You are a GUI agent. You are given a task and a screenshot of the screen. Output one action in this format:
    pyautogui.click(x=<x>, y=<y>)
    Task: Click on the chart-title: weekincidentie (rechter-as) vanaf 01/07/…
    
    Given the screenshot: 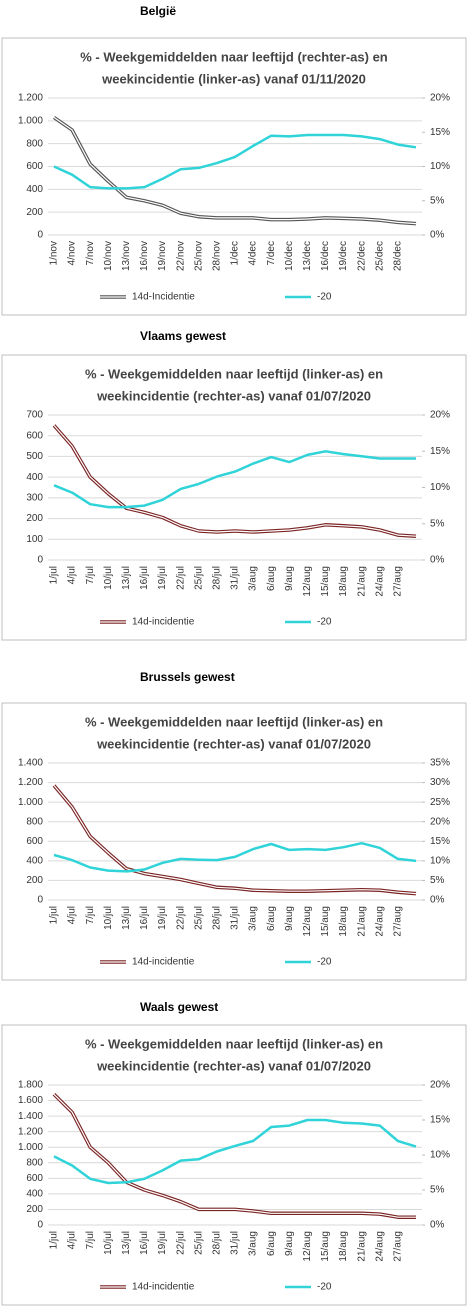 What is the action you would take?
    pyautogui.click(x=233, y=743)
    